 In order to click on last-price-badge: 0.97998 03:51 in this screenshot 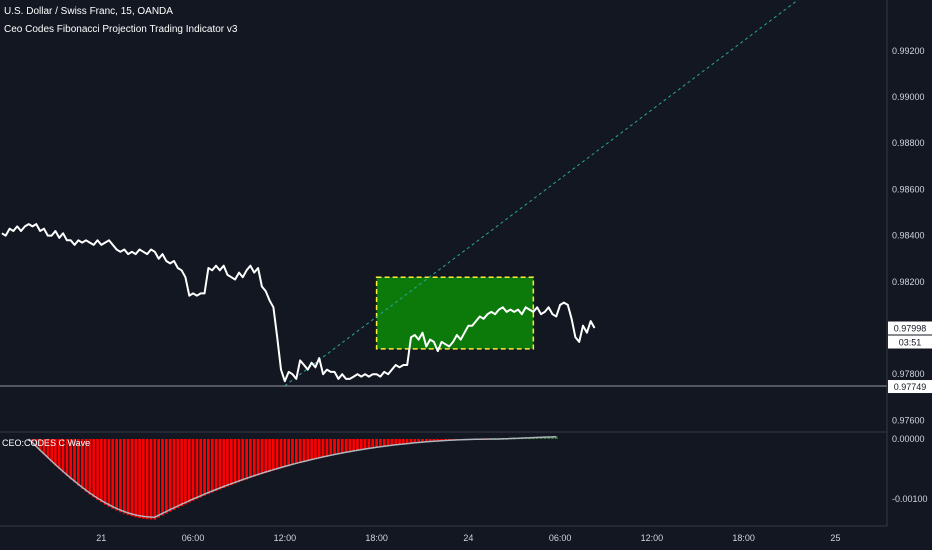, I will do `click(910, 335)`.